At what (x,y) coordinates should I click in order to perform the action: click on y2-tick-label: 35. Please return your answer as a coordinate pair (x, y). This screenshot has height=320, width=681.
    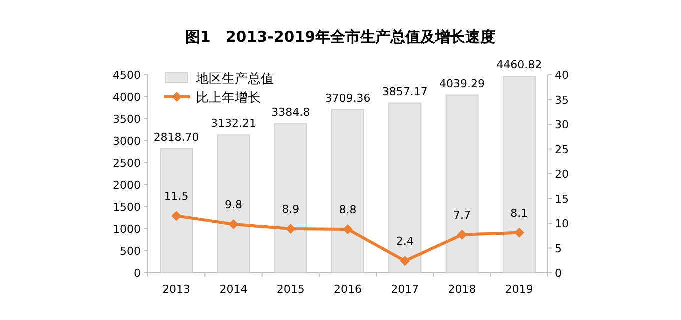
    Looking at the image, I should click on (562, 100).